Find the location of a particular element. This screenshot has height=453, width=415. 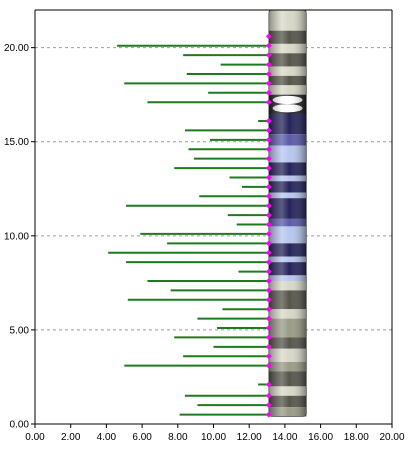

x-tick-label: 8.00 is located at coordinates (178, 437).